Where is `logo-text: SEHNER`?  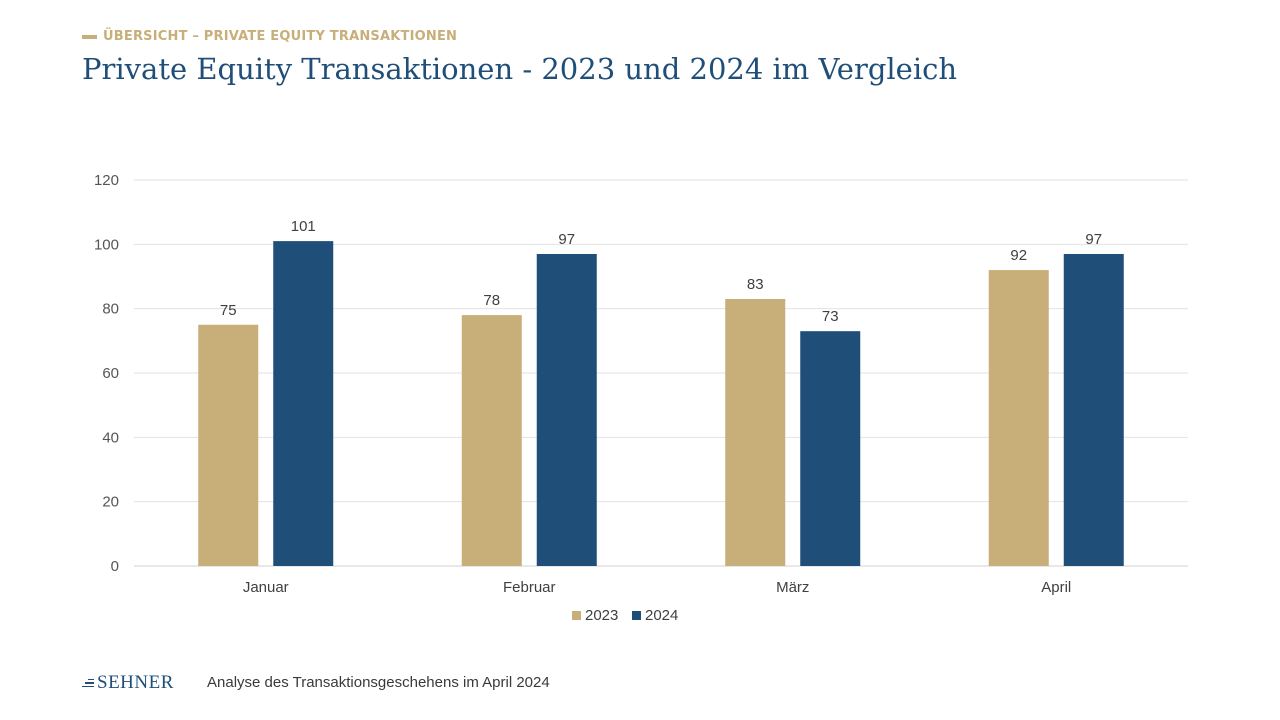 logo-text: SEHNER is located at coordinates (135, 682).